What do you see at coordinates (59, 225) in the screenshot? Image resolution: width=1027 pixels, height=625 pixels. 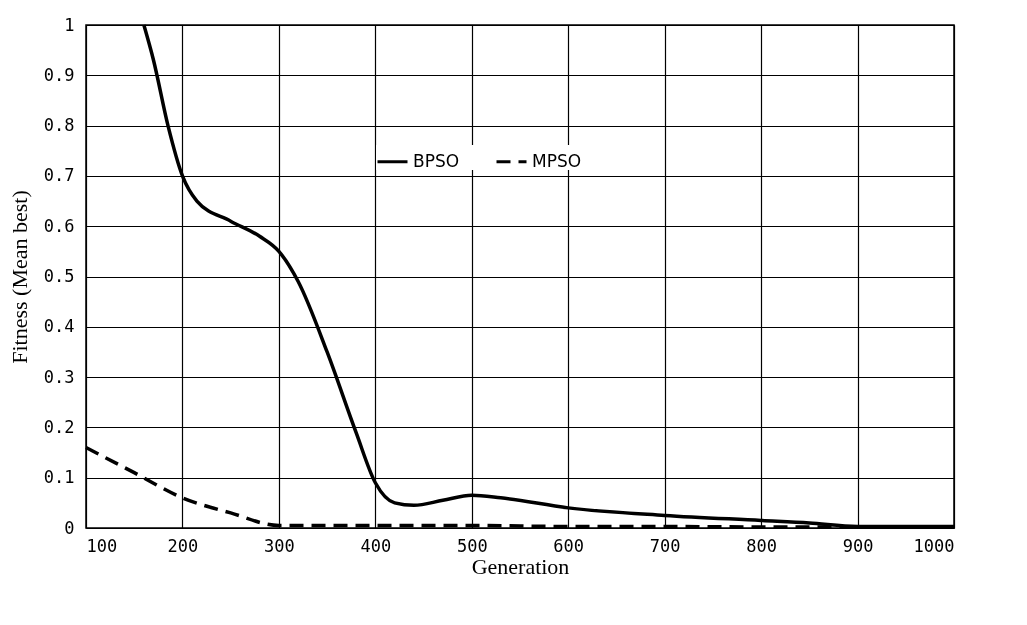 I see `y-tick-label: 0.6` at bounding box center [59, 225].